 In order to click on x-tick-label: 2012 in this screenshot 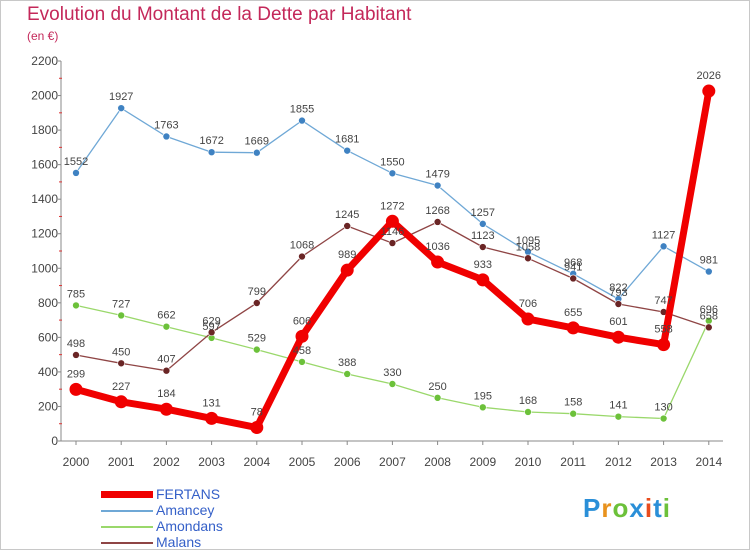, I will do `click(618, 462)`.